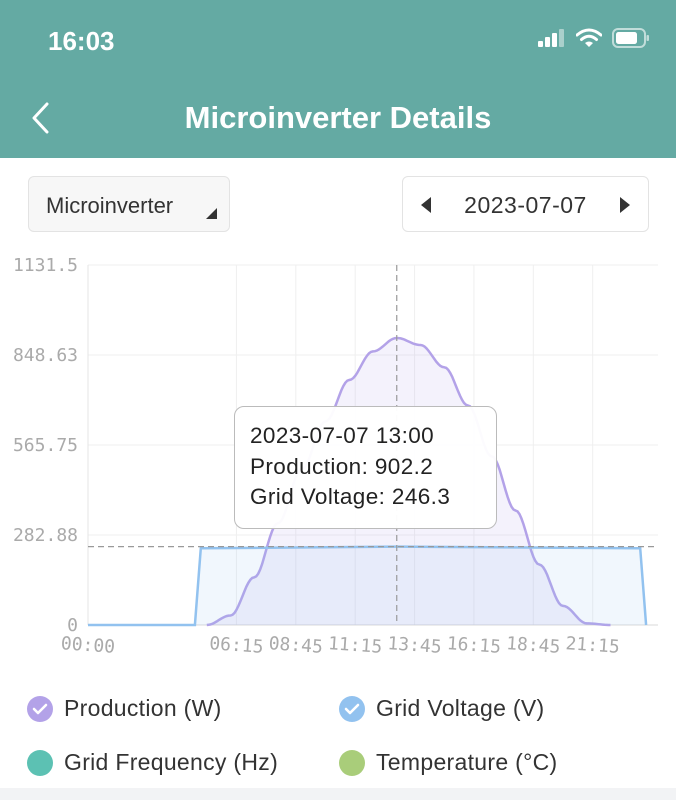 Image resolution: width=676 pixels, height=800 pixels. I want to click on date-next-button, so click(625, 205).